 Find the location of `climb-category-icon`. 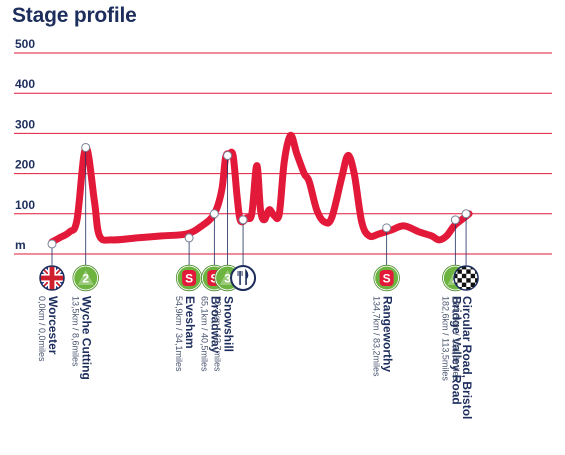

climb-category-icon is located at coordinates (86, 278).